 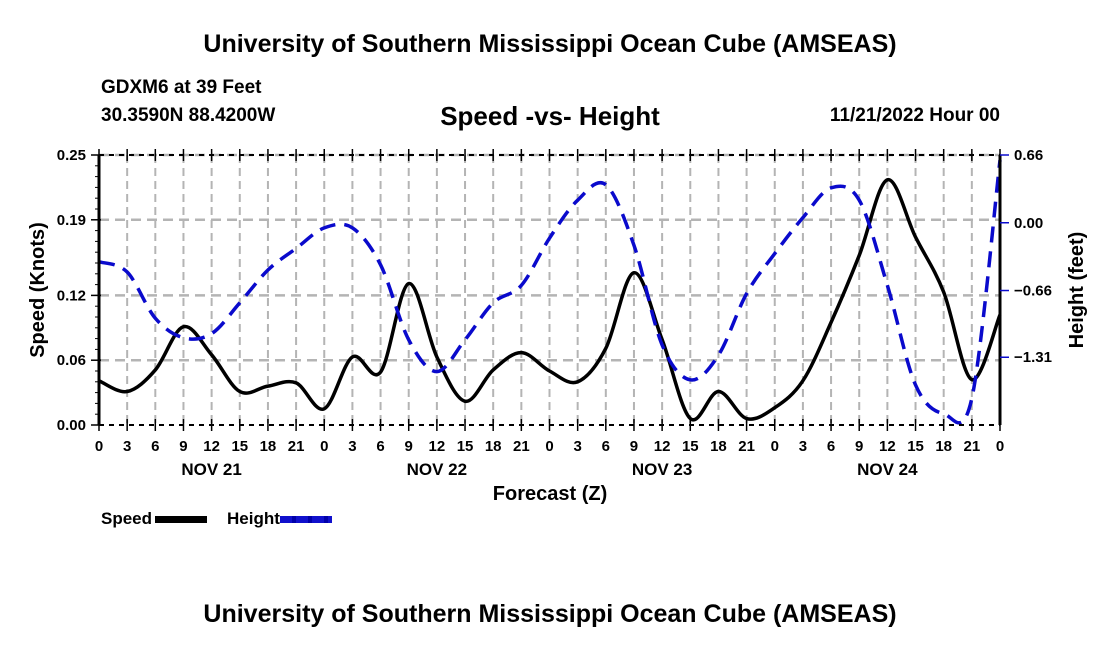 I want to click on x-day-label: NOV 24, so click(x=887, y=469).